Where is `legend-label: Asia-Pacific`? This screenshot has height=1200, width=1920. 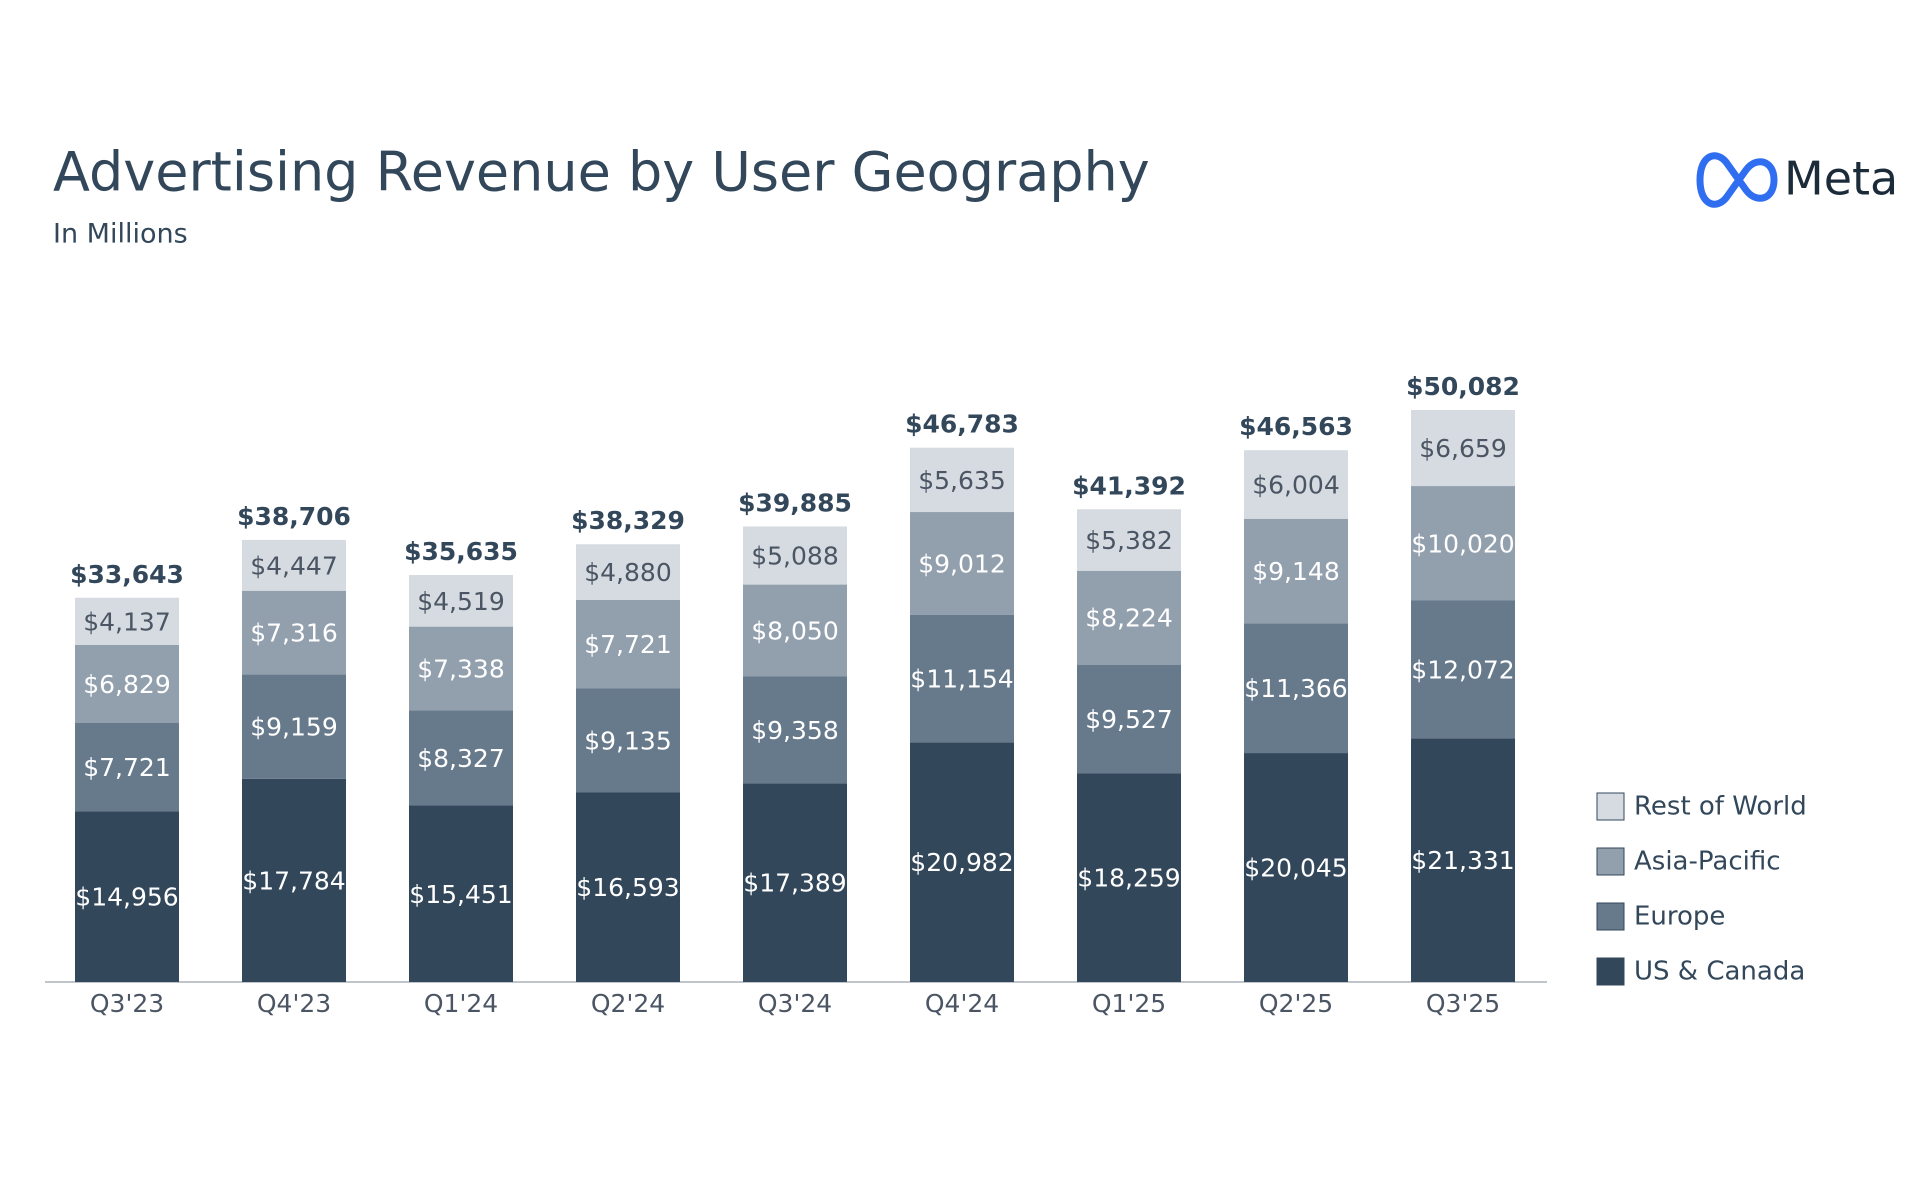 legend-label: Asia-Pacific is located at coordinates (1707, 862).